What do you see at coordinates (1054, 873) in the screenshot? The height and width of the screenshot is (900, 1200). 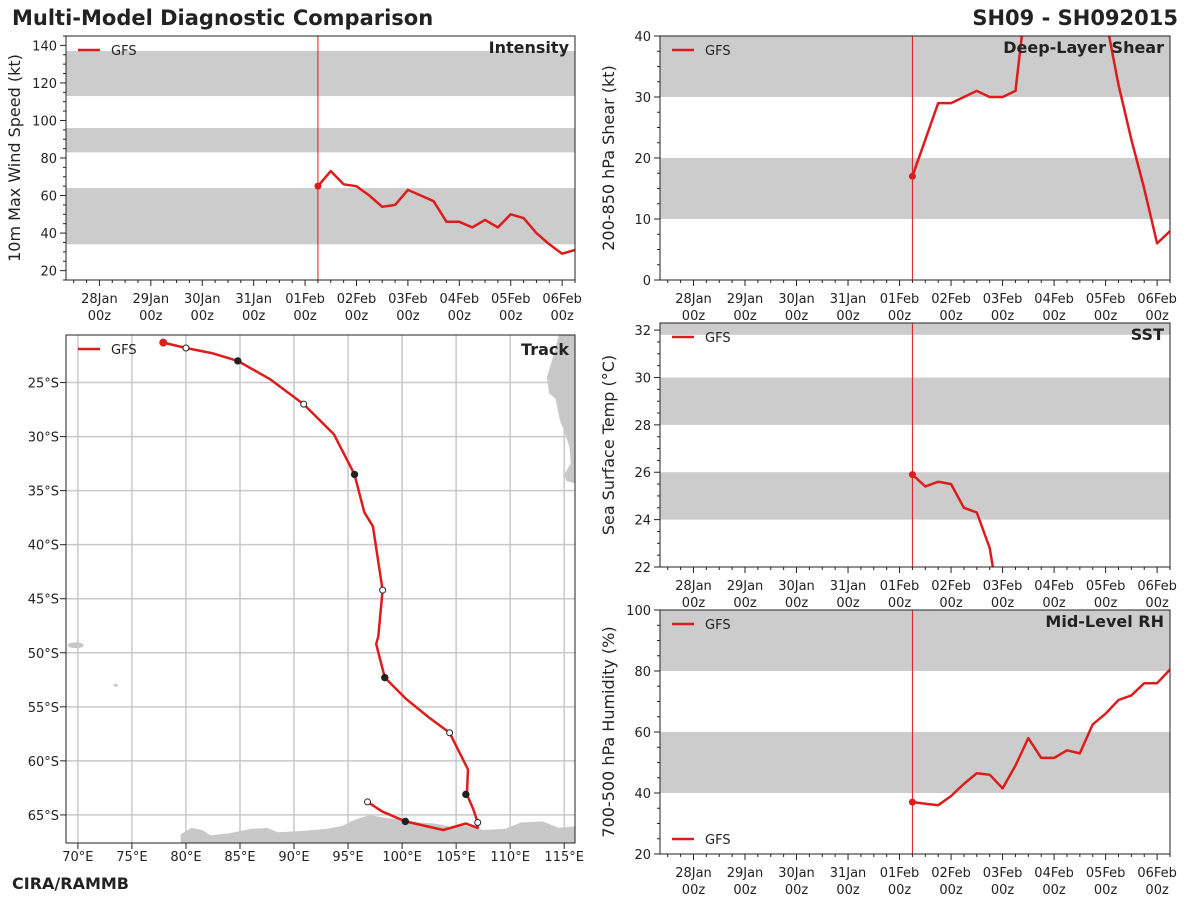 I see `rh-xtick-day-7: 04Feb` at bounding box center [1054, 873].